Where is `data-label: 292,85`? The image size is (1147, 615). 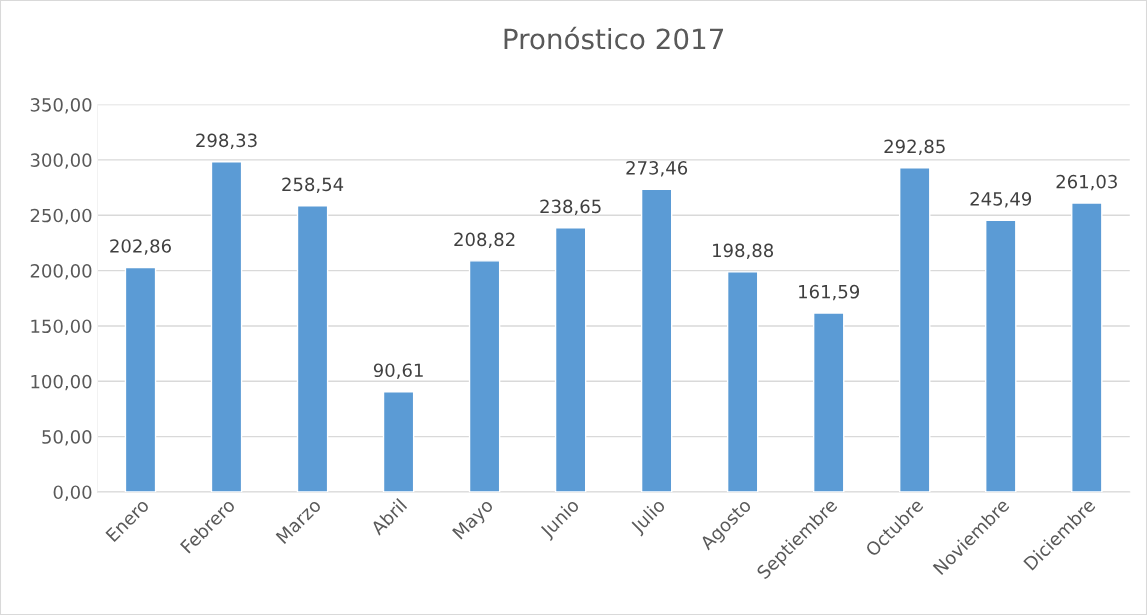 data-label: 292,85 is located at coordinates (914, 147).